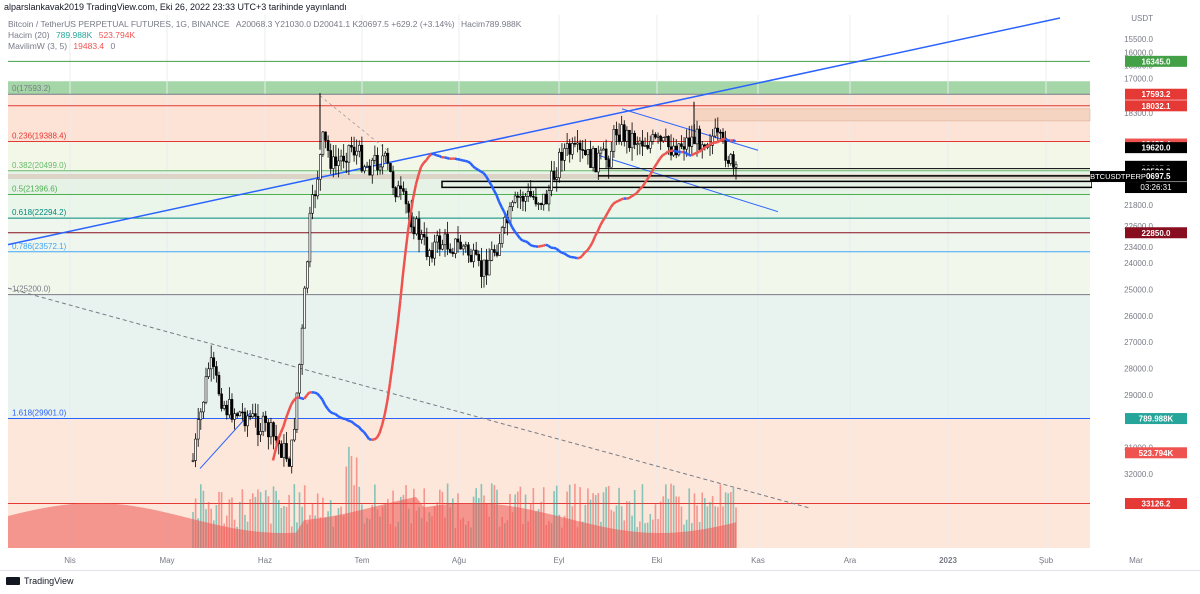 Image resolution: width=1200 pixels, height=594 pixels. I want to click on fib-label: 0.382(20499.0), so click(39, 165).